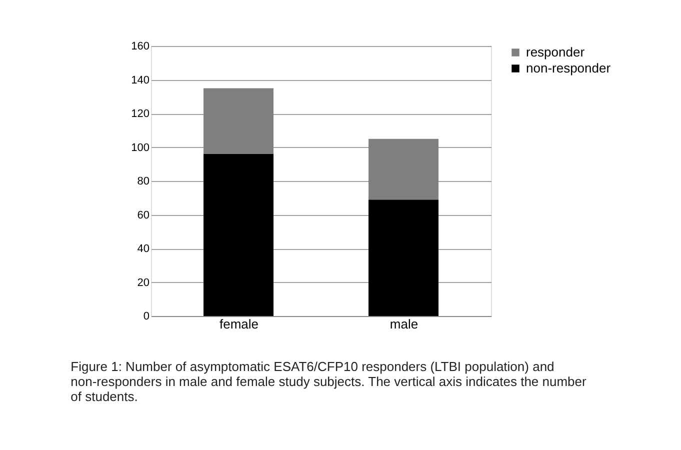 The image size is (681, 450). What do you see at coordinates (146, 316) in the screenshot?
I see `y-tick-label: 0` at bounding box center [146, 316].